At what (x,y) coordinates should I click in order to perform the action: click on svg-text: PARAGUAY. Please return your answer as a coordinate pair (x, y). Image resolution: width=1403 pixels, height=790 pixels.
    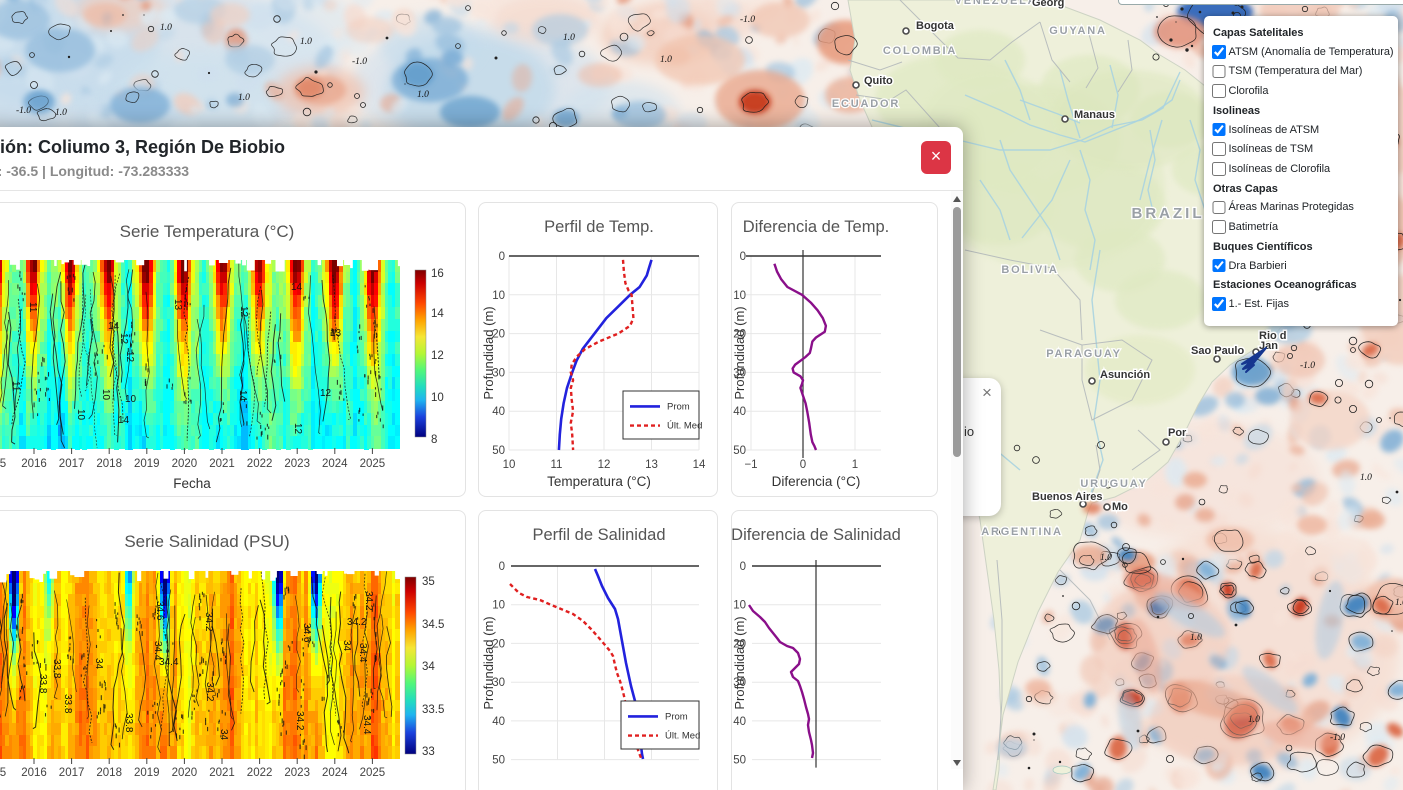
    Looking at the image, I should click on (1084, 354).